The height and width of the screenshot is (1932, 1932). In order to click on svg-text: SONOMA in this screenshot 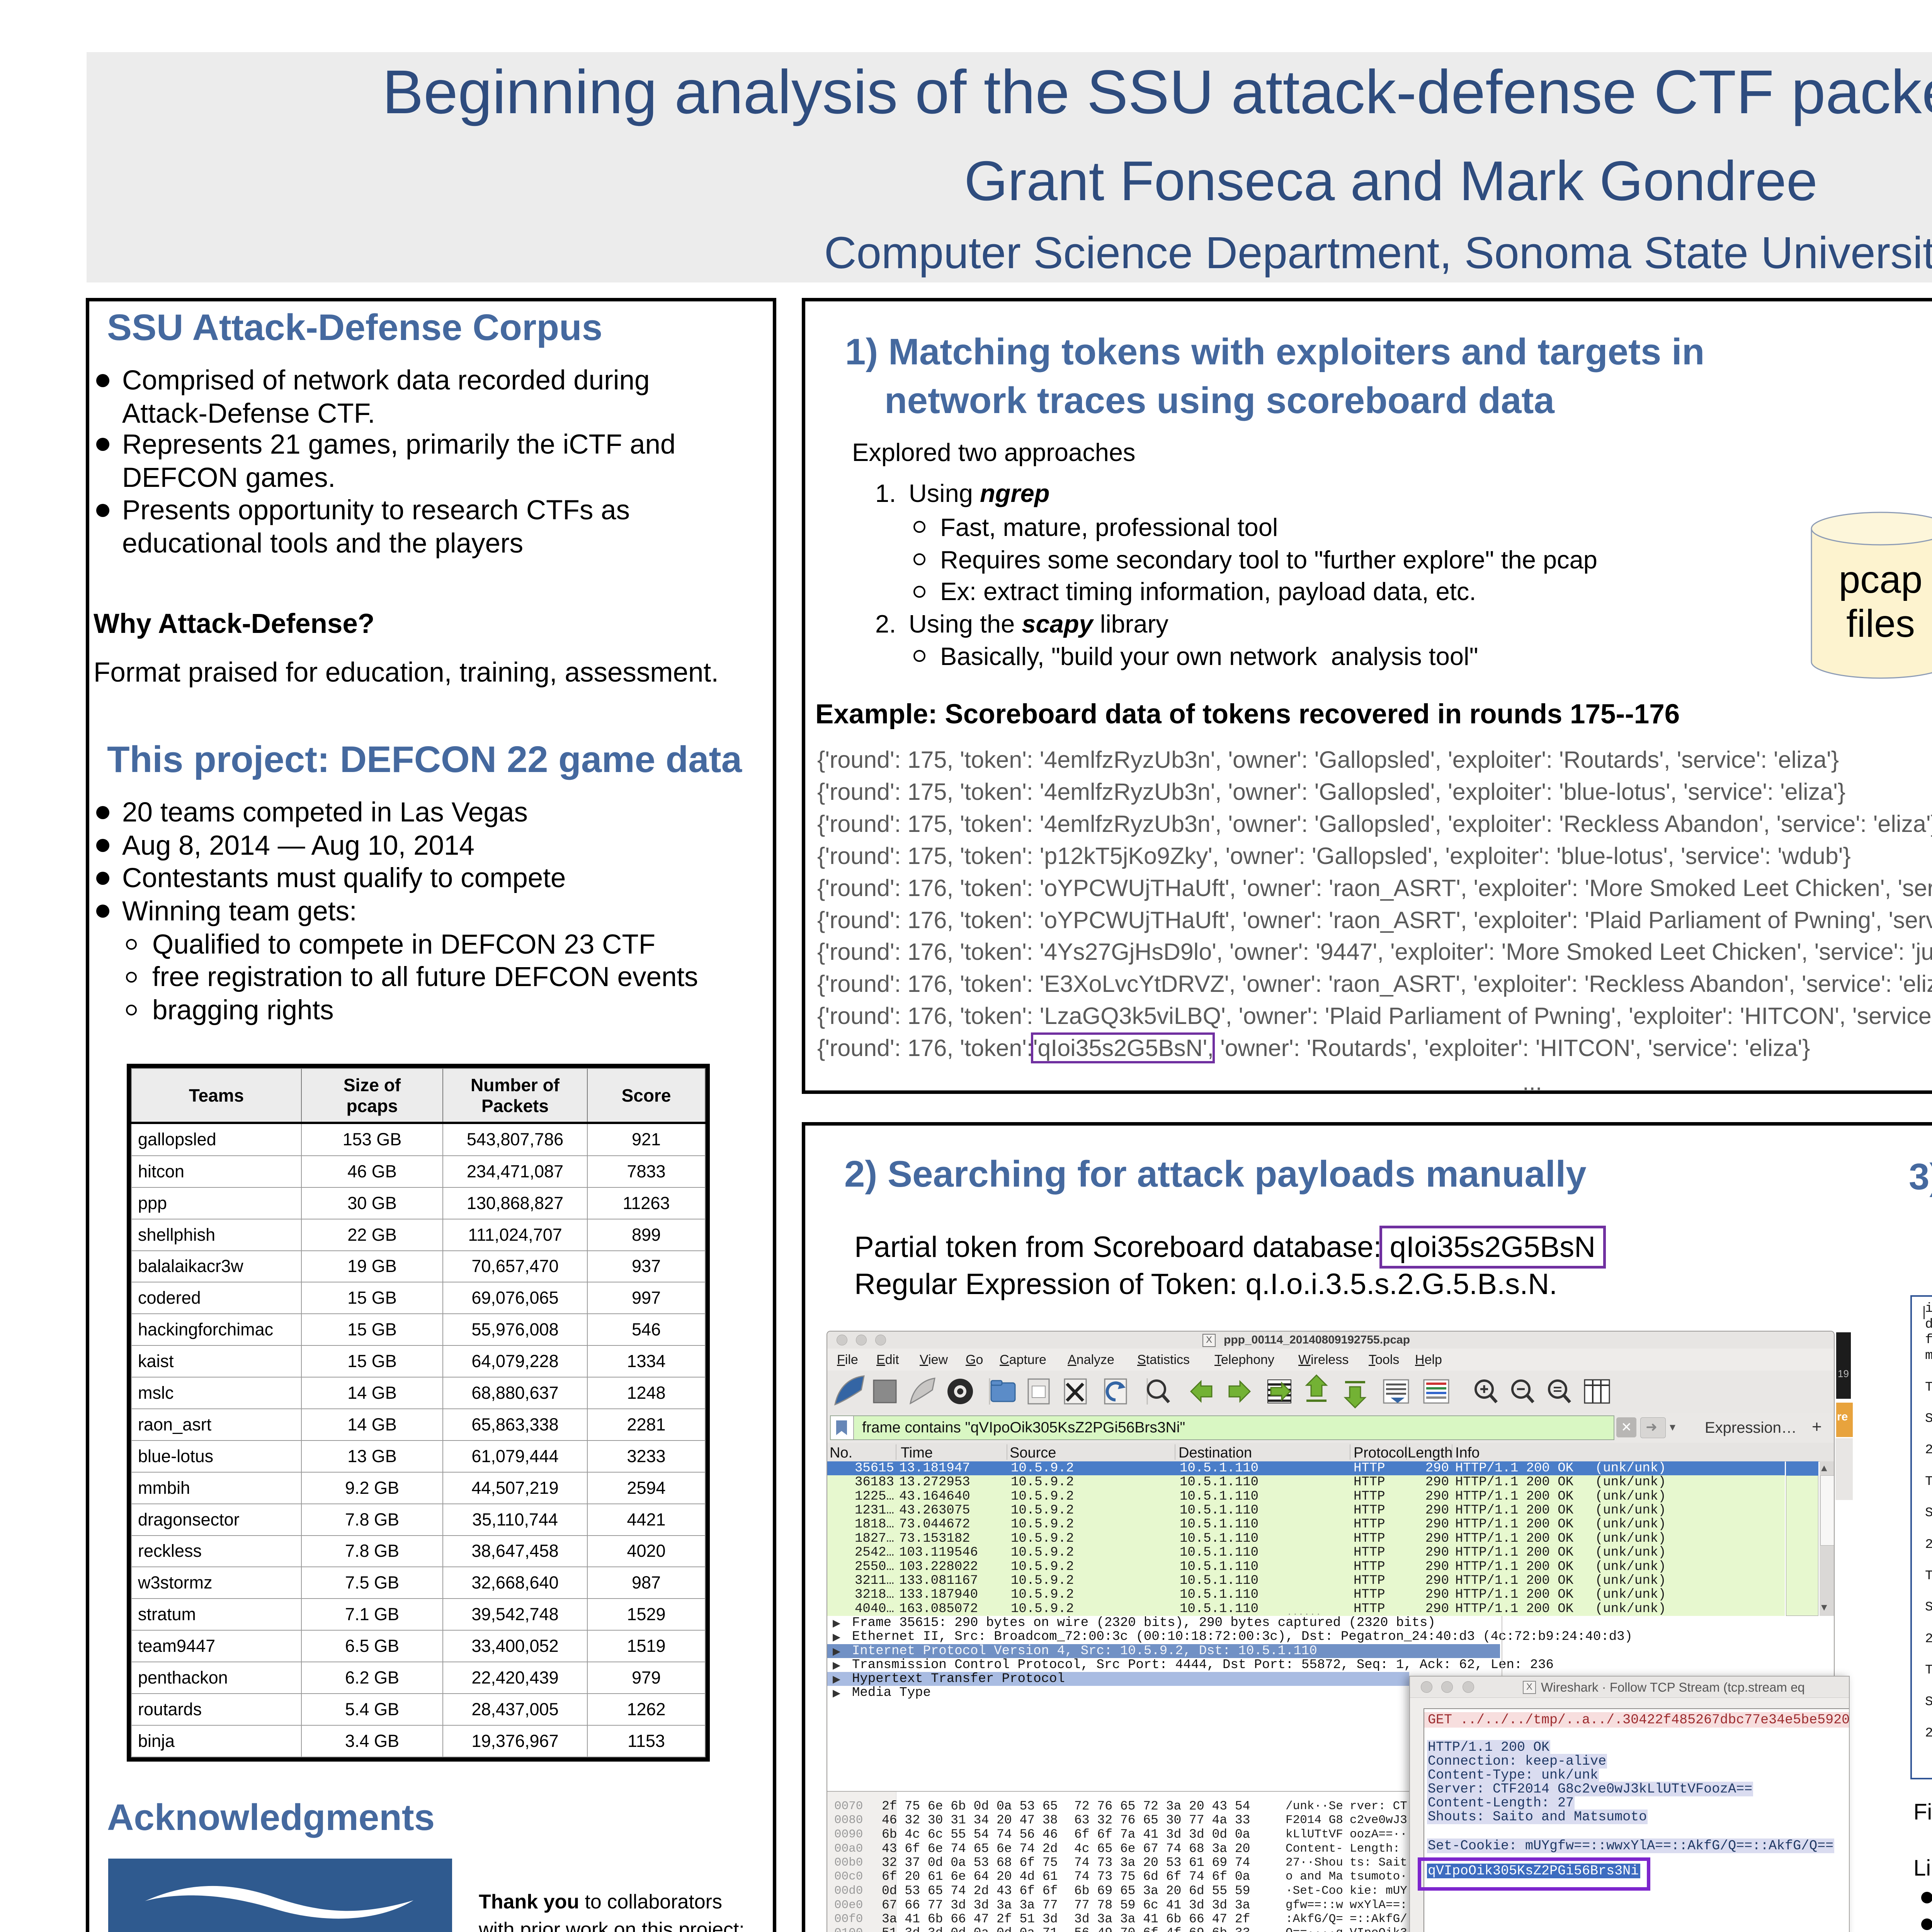, I will do `click(280, 1925)`.